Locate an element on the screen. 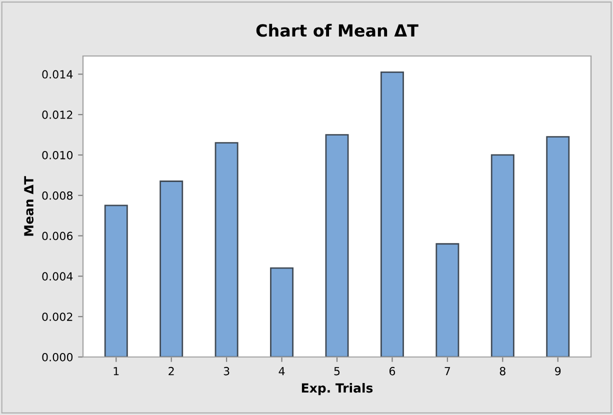 The width and height of the screenshot is (613, 415). x-tick-label: 1 is located at coordinates (116, 371).